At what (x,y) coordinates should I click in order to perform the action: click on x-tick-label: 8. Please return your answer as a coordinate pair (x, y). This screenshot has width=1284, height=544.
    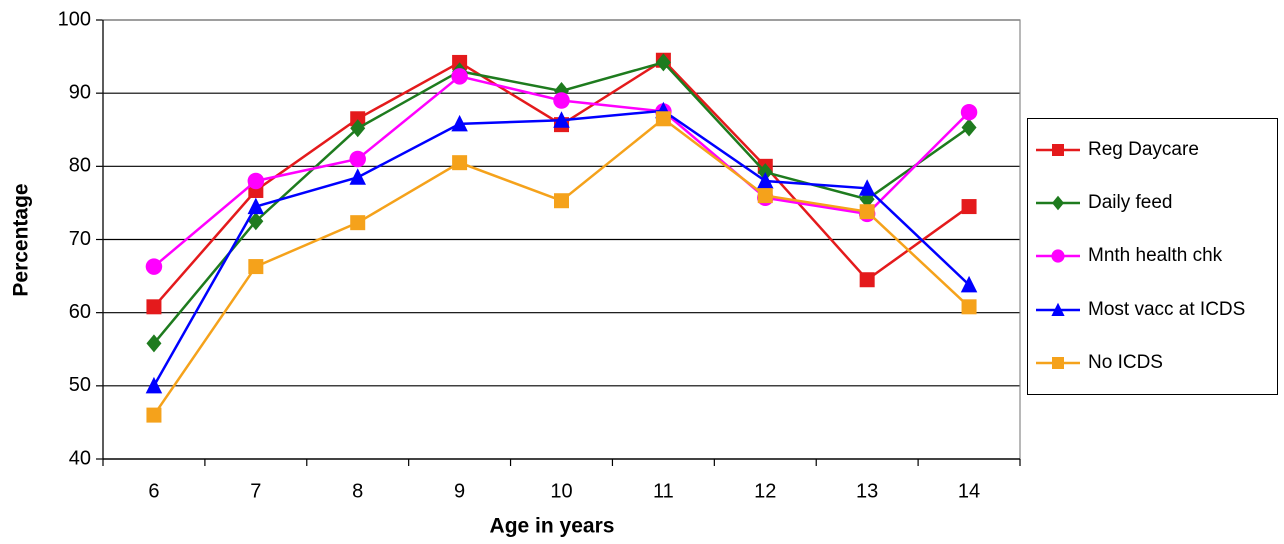
    Looking at the image, I should click on (357, 491).